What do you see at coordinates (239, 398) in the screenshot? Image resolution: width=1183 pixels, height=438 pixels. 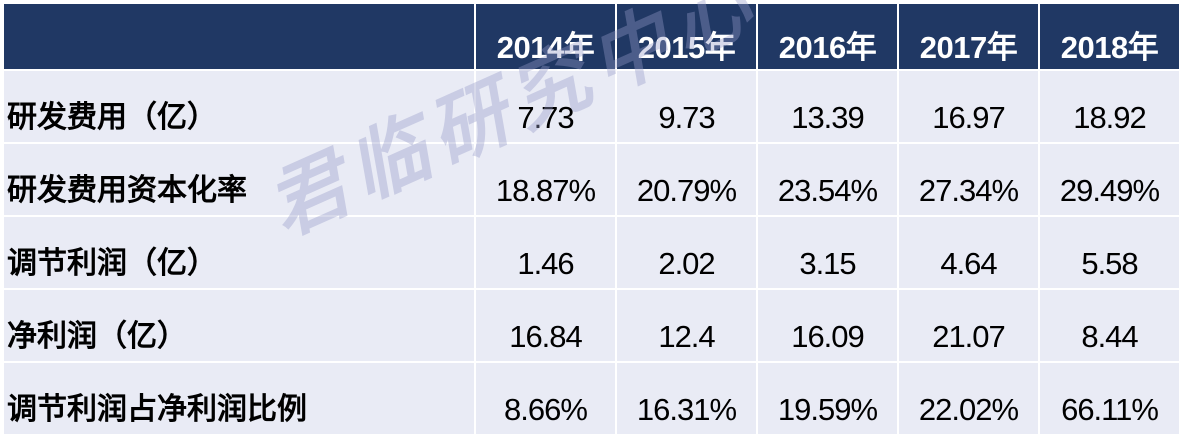 I see `row-label: 调节利润占净利润比例` at bounding box center [239, 398].